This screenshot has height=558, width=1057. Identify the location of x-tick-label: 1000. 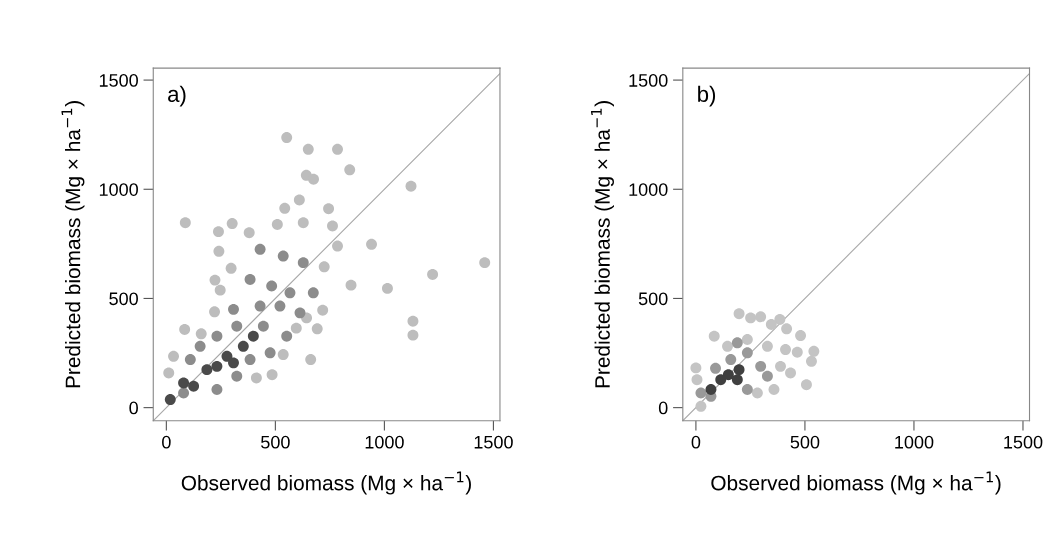
(384, 442).